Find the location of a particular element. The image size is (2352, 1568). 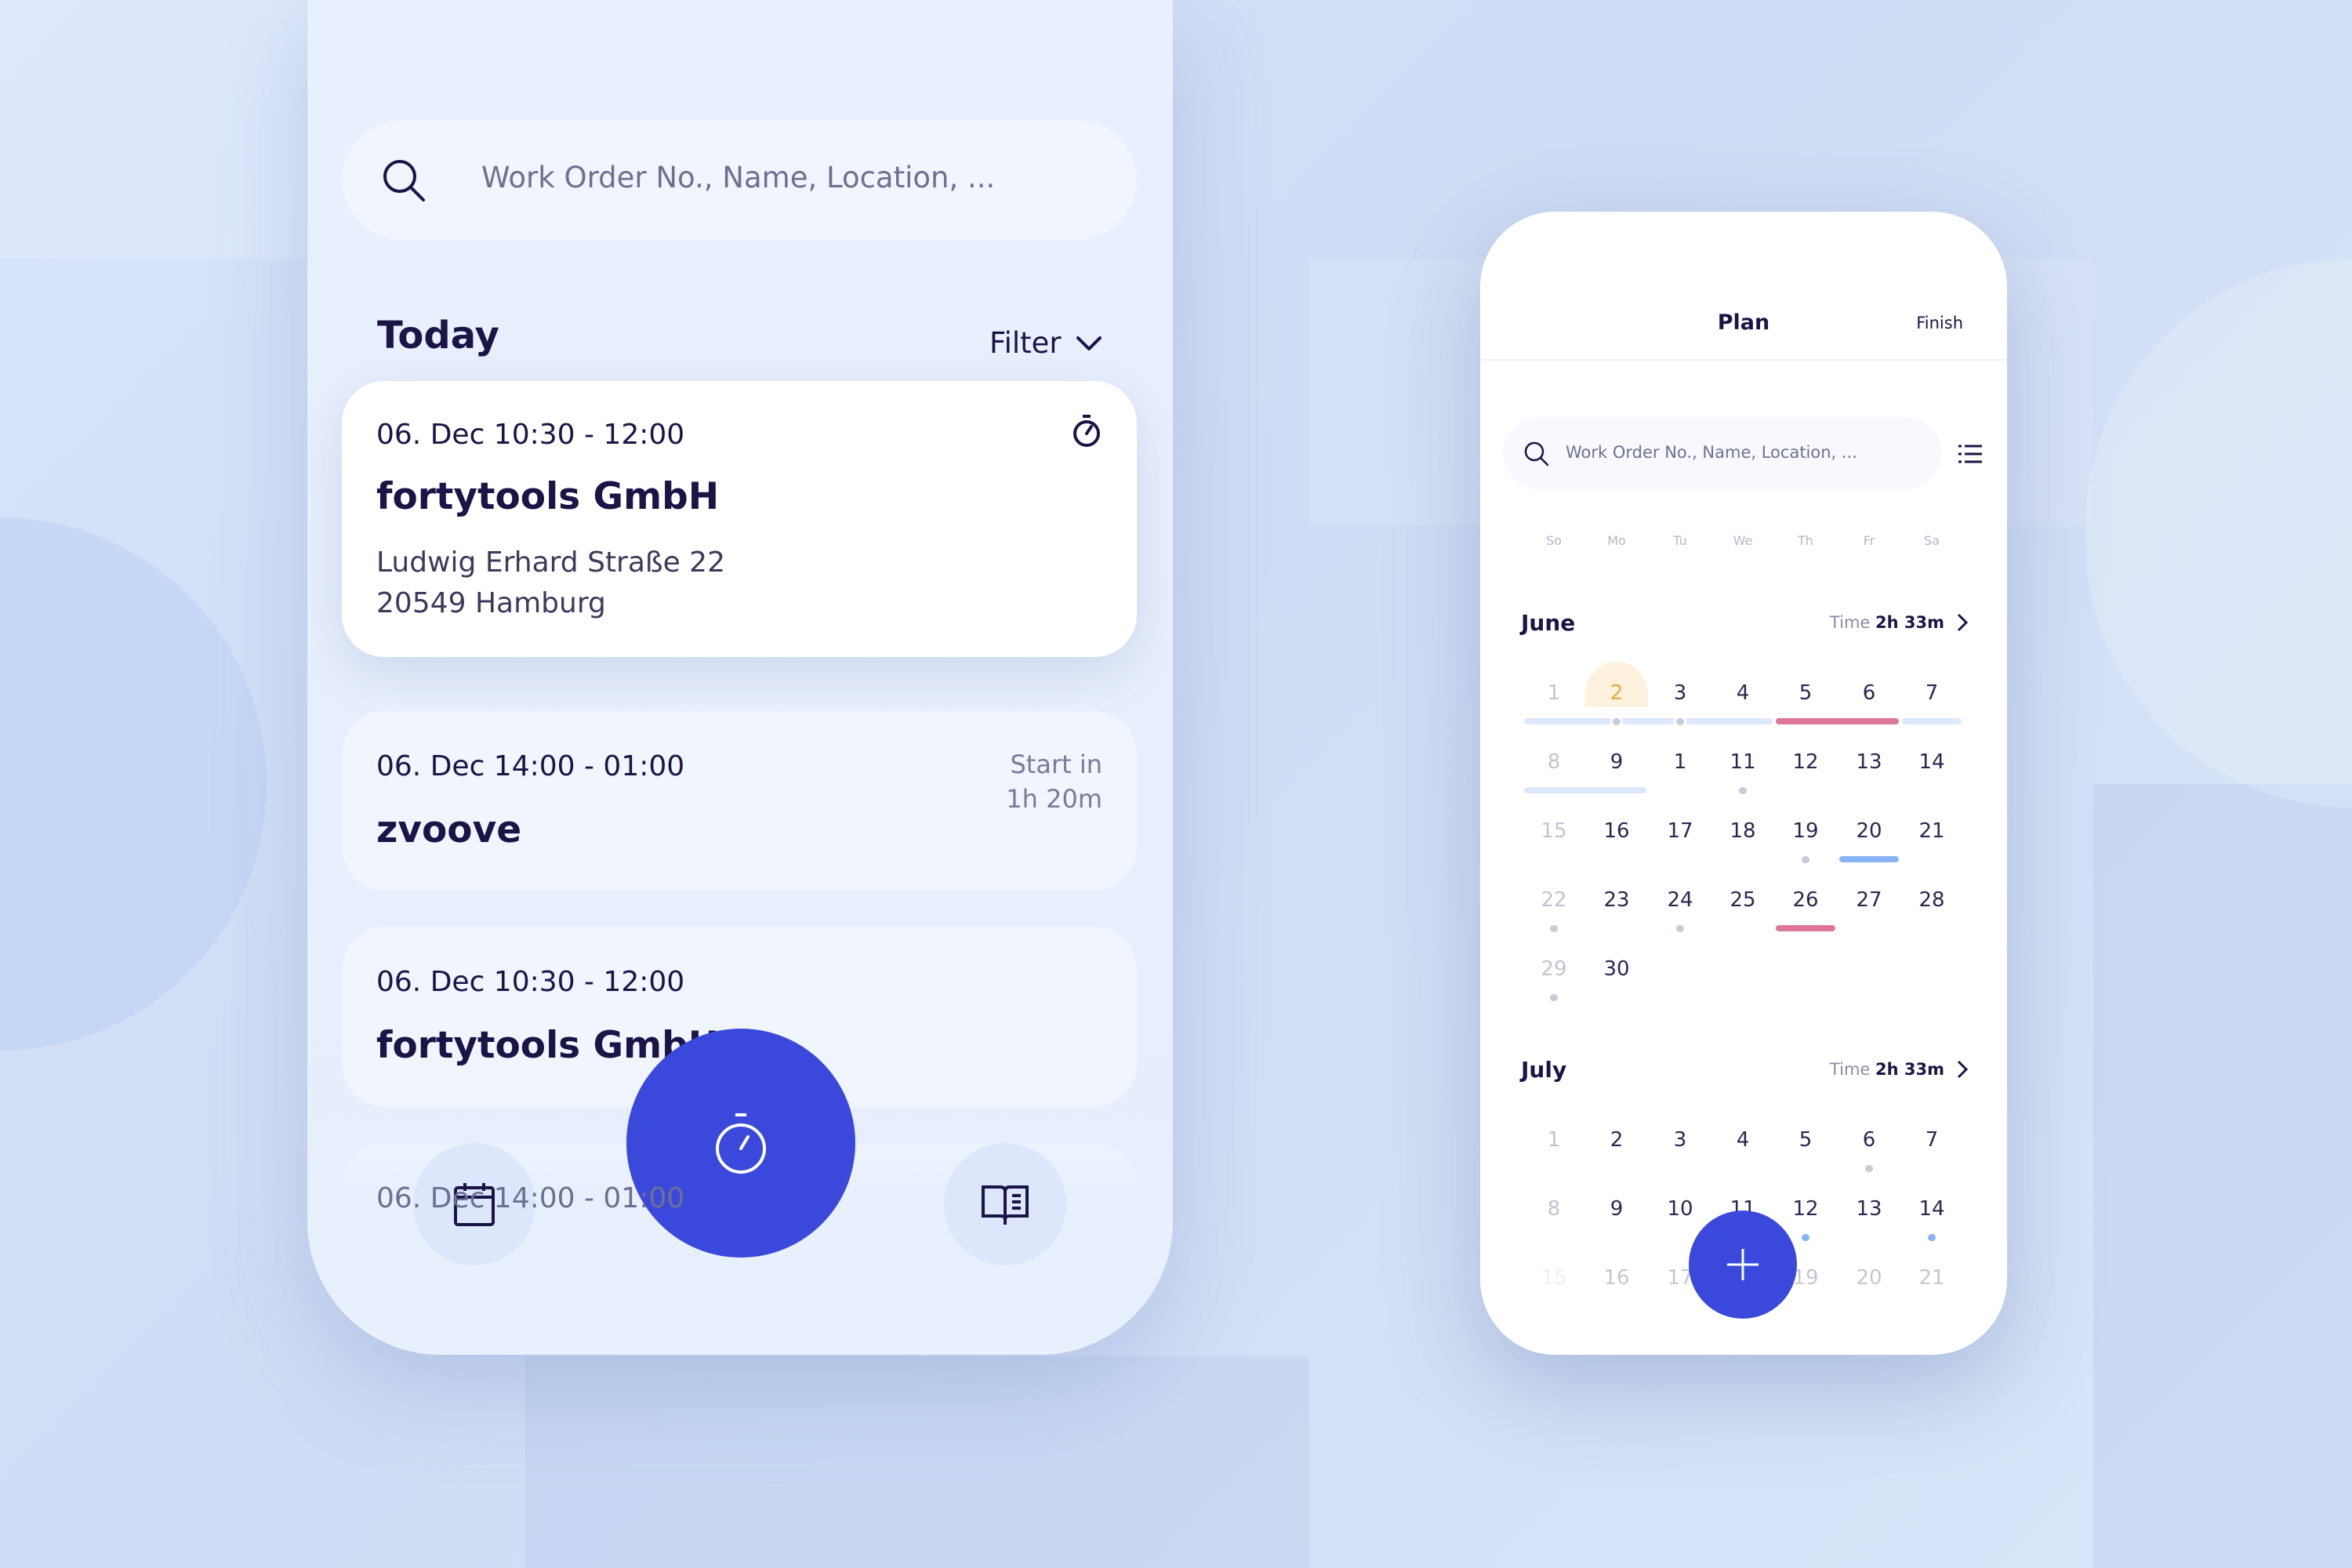

search-icon is located at coordinates (404, 180).